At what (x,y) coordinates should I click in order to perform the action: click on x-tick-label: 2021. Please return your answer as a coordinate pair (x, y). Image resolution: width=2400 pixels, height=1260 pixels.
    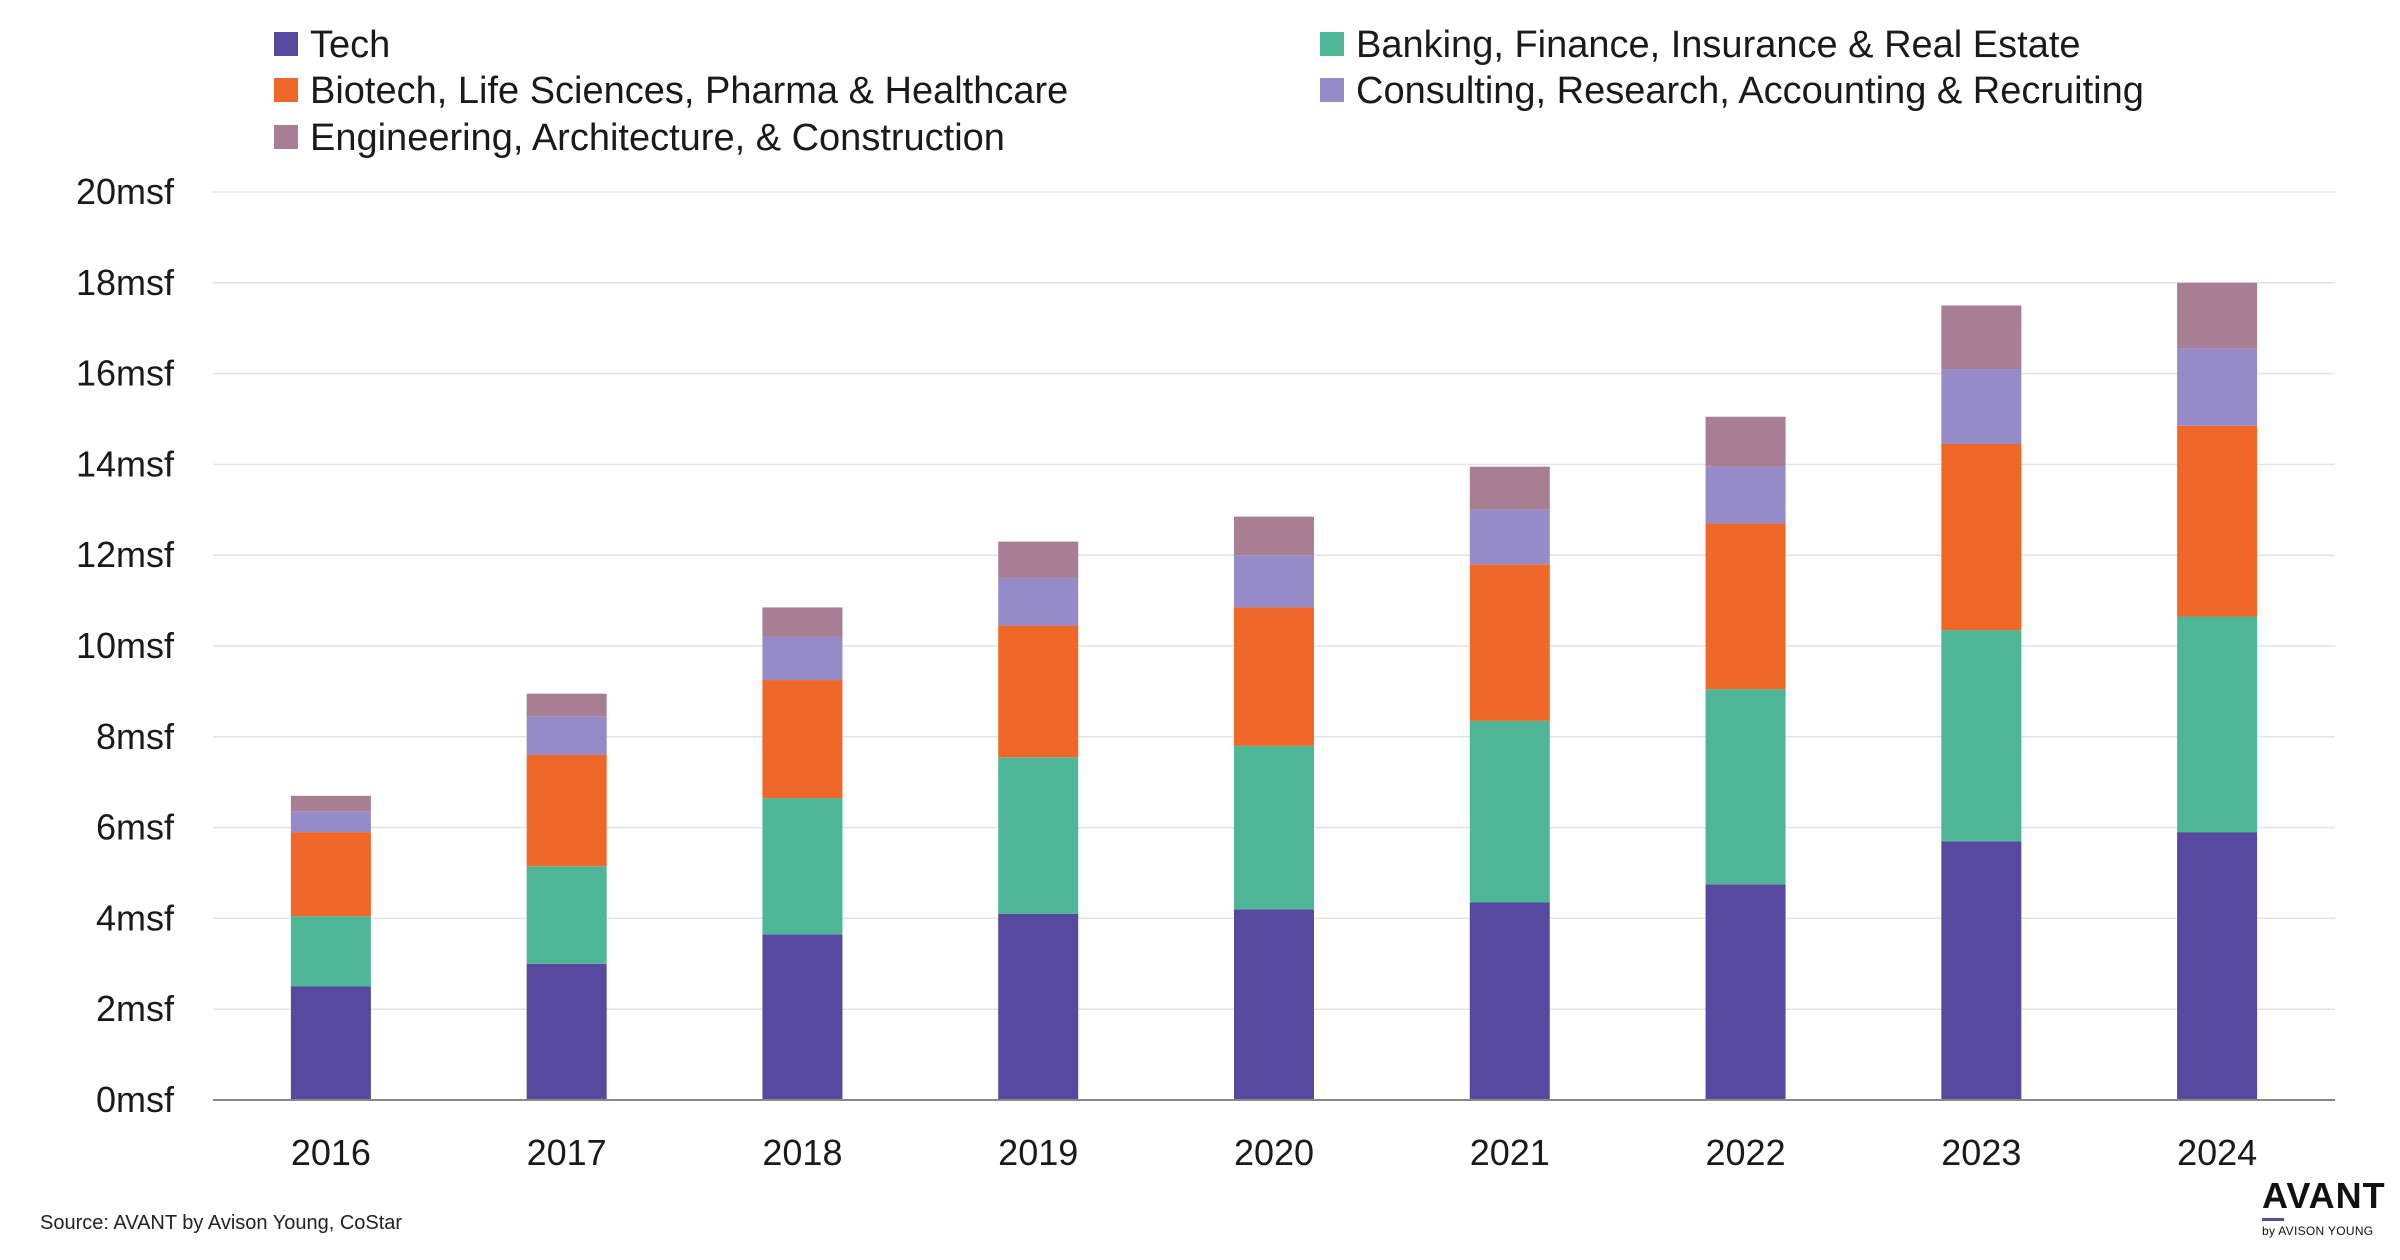
    Looking at the image, I should click on (1510, 1152).